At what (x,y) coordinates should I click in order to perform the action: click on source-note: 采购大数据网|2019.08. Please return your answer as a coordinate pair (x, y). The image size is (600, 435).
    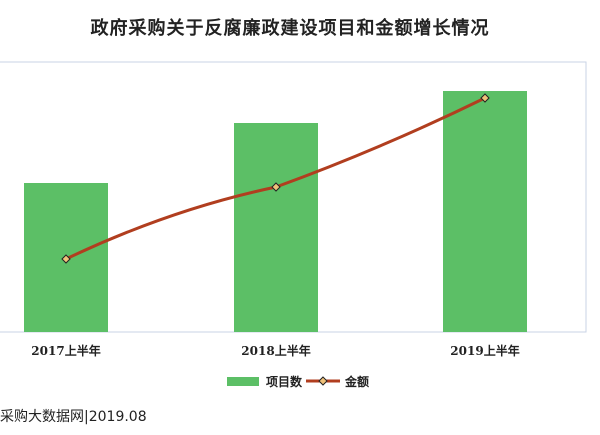
    Looking at the image, I should click on (73, 417).